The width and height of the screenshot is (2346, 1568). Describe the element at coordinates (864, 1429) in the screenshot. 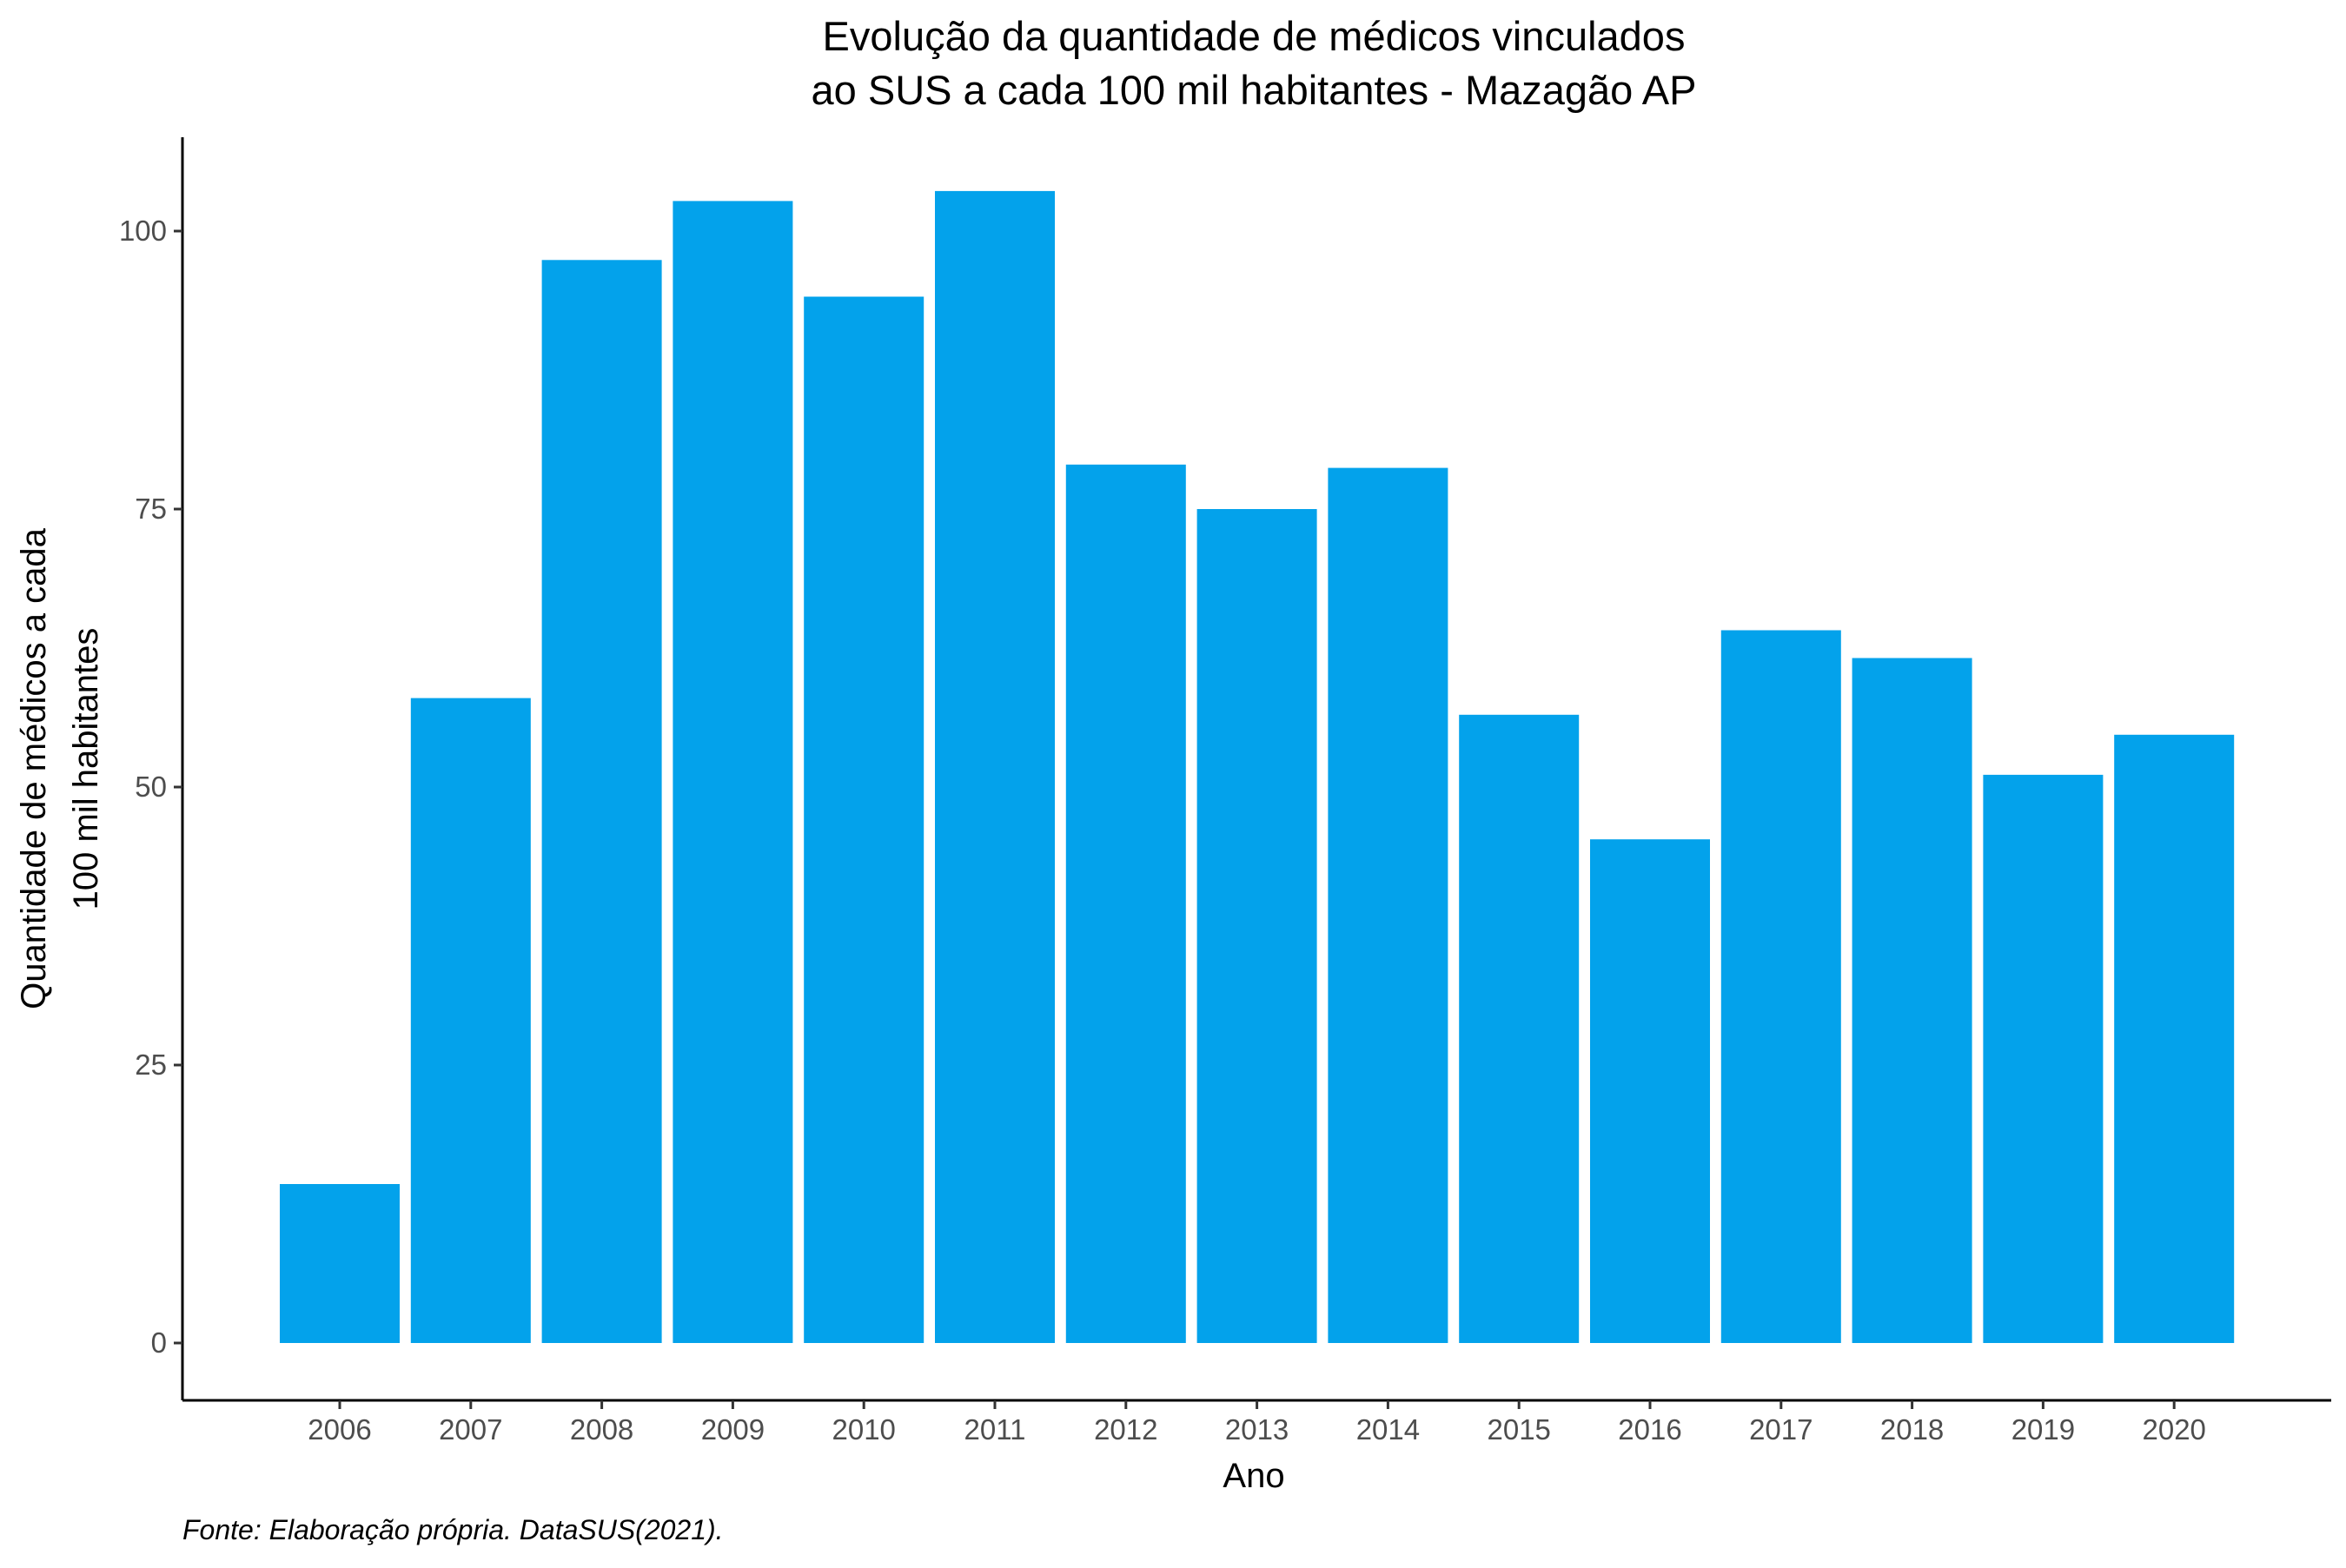

I see `x-tick-label-2010: 2010` at that location.